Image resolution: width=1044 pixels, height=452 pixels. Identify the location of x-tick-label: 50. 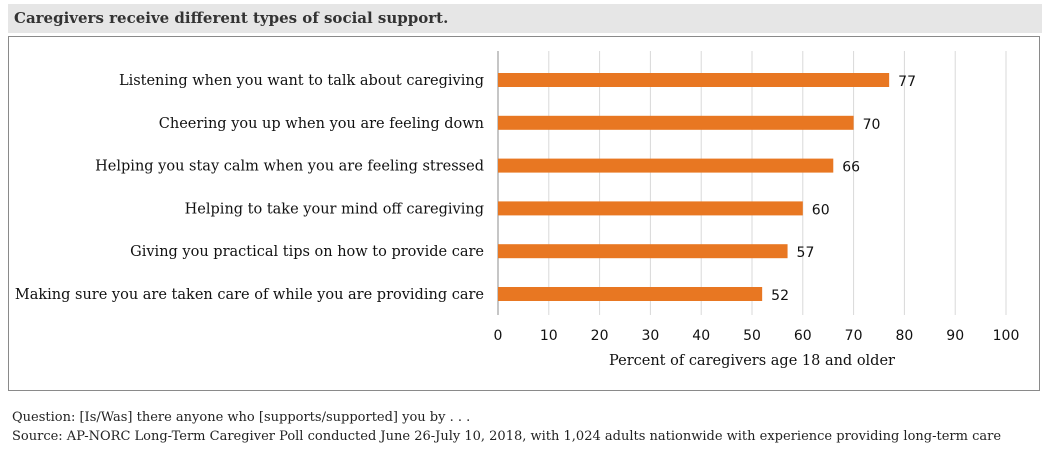
(752, 336).